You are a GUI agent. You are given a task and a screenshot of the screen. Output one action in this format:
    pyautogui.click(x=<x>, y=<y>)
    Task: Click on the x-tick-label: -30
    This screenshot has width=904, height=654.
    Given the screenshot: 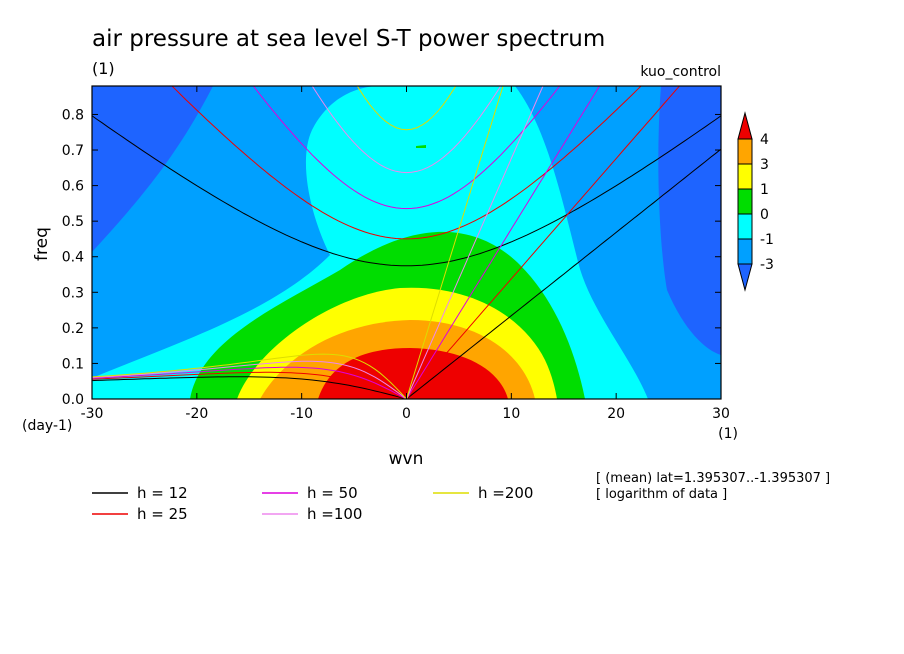 What is the action you would take?
    pyautogui.click(x=92, y=414)
    